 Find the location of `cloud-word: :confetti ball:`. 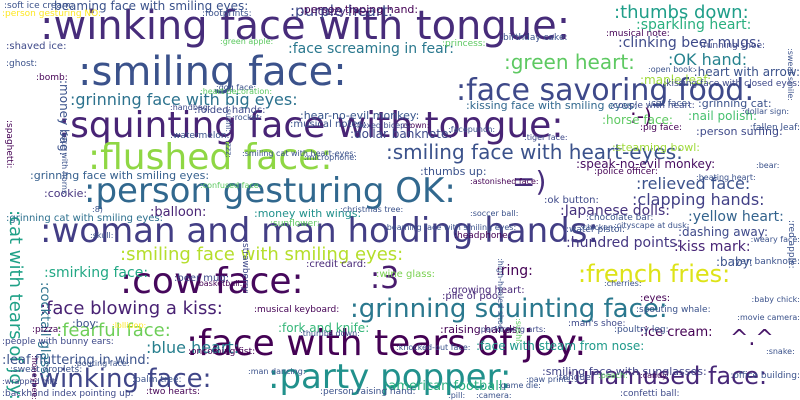

cloud-word: :confetti ball: is located at coordinates (650, 394).